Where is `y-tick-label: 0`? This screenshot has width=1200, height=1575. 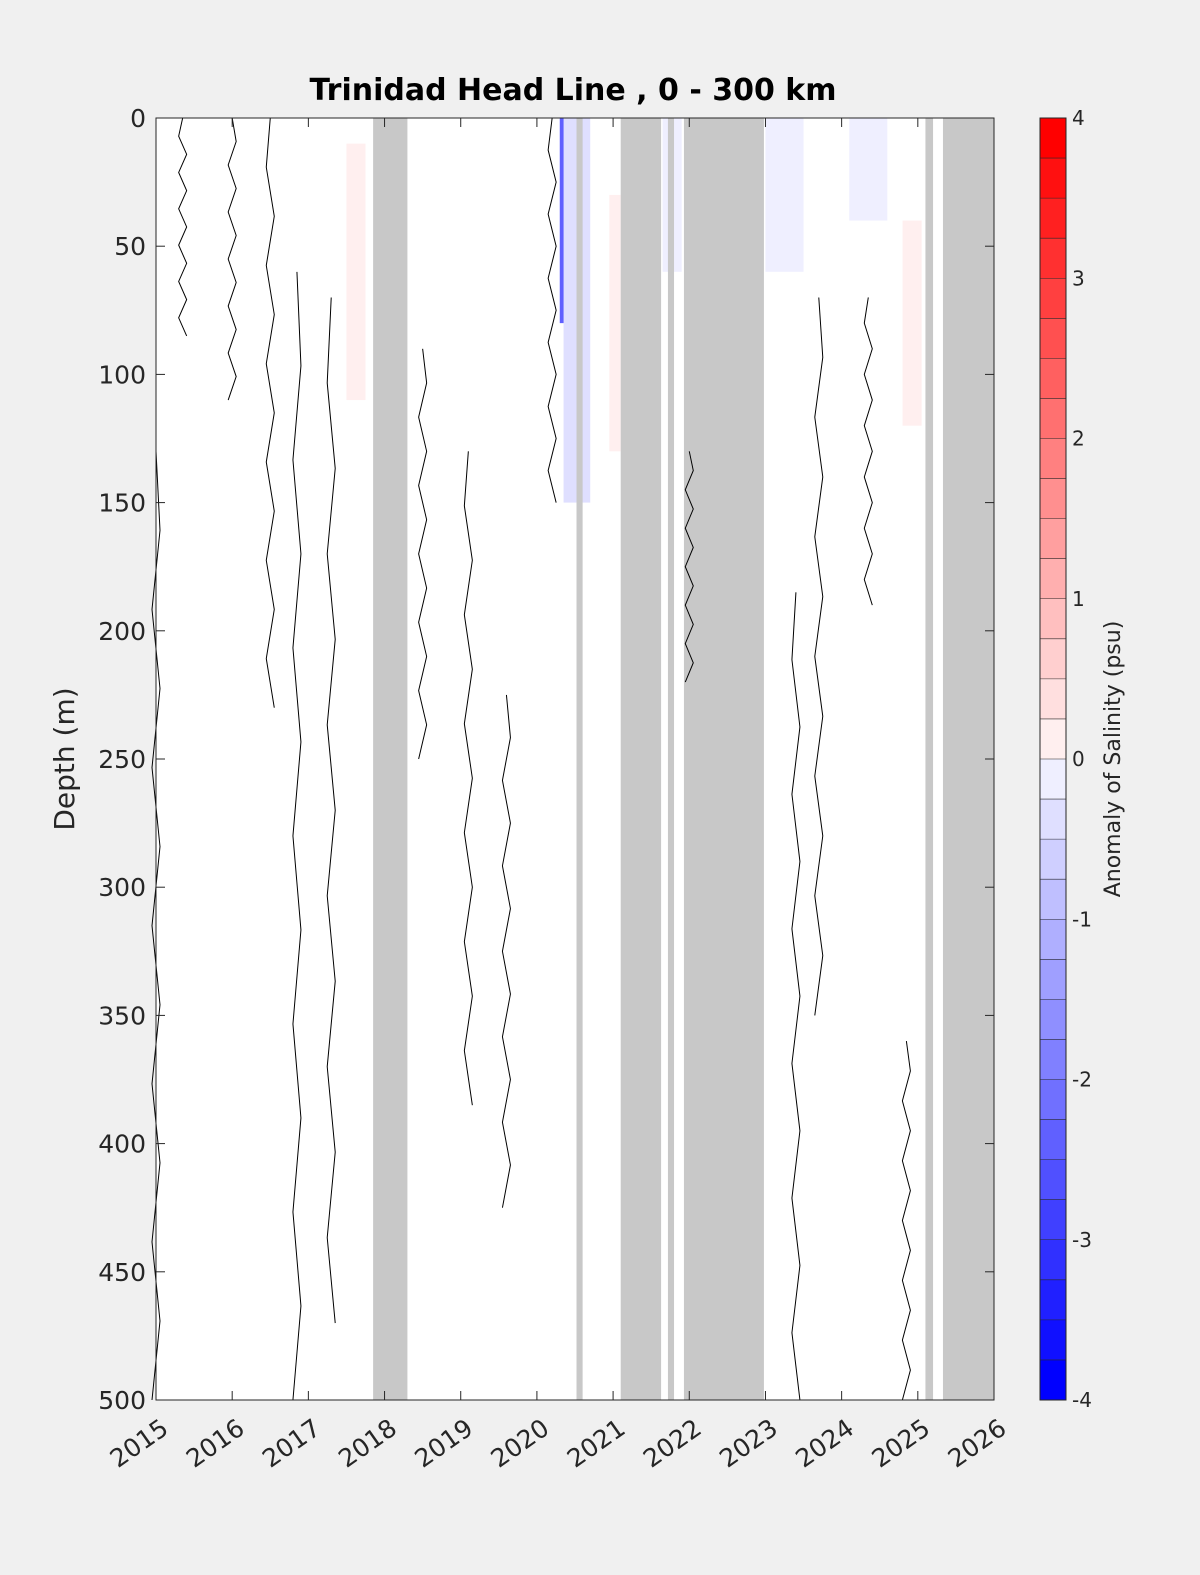
y-tick-label: 0 is located at coordinates (138, 118).